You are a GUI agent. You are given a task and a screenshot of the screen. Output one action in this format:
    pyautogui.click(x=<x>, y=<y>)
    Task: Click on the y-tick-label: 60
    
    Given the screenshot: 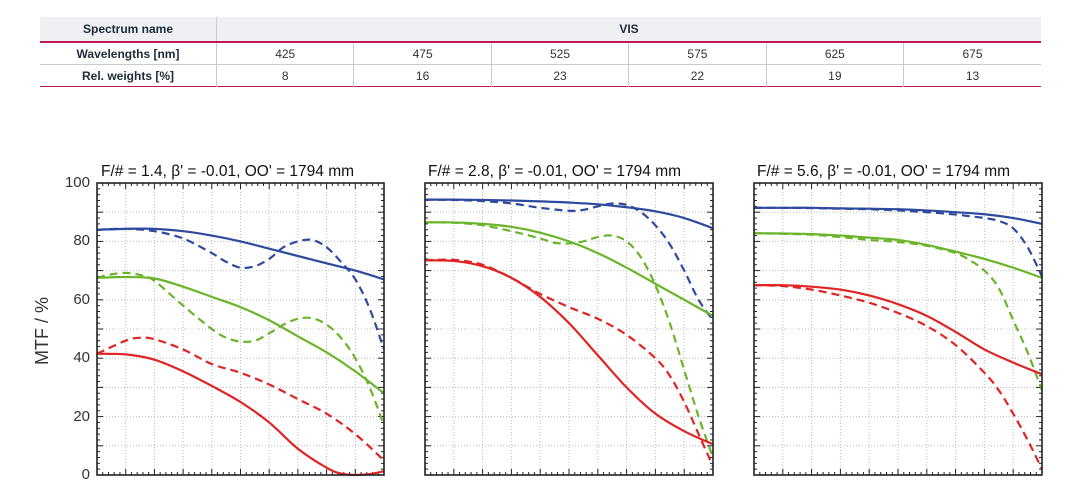 What is the action you would take?
    pyautogui.click(x=81, y=299)
    